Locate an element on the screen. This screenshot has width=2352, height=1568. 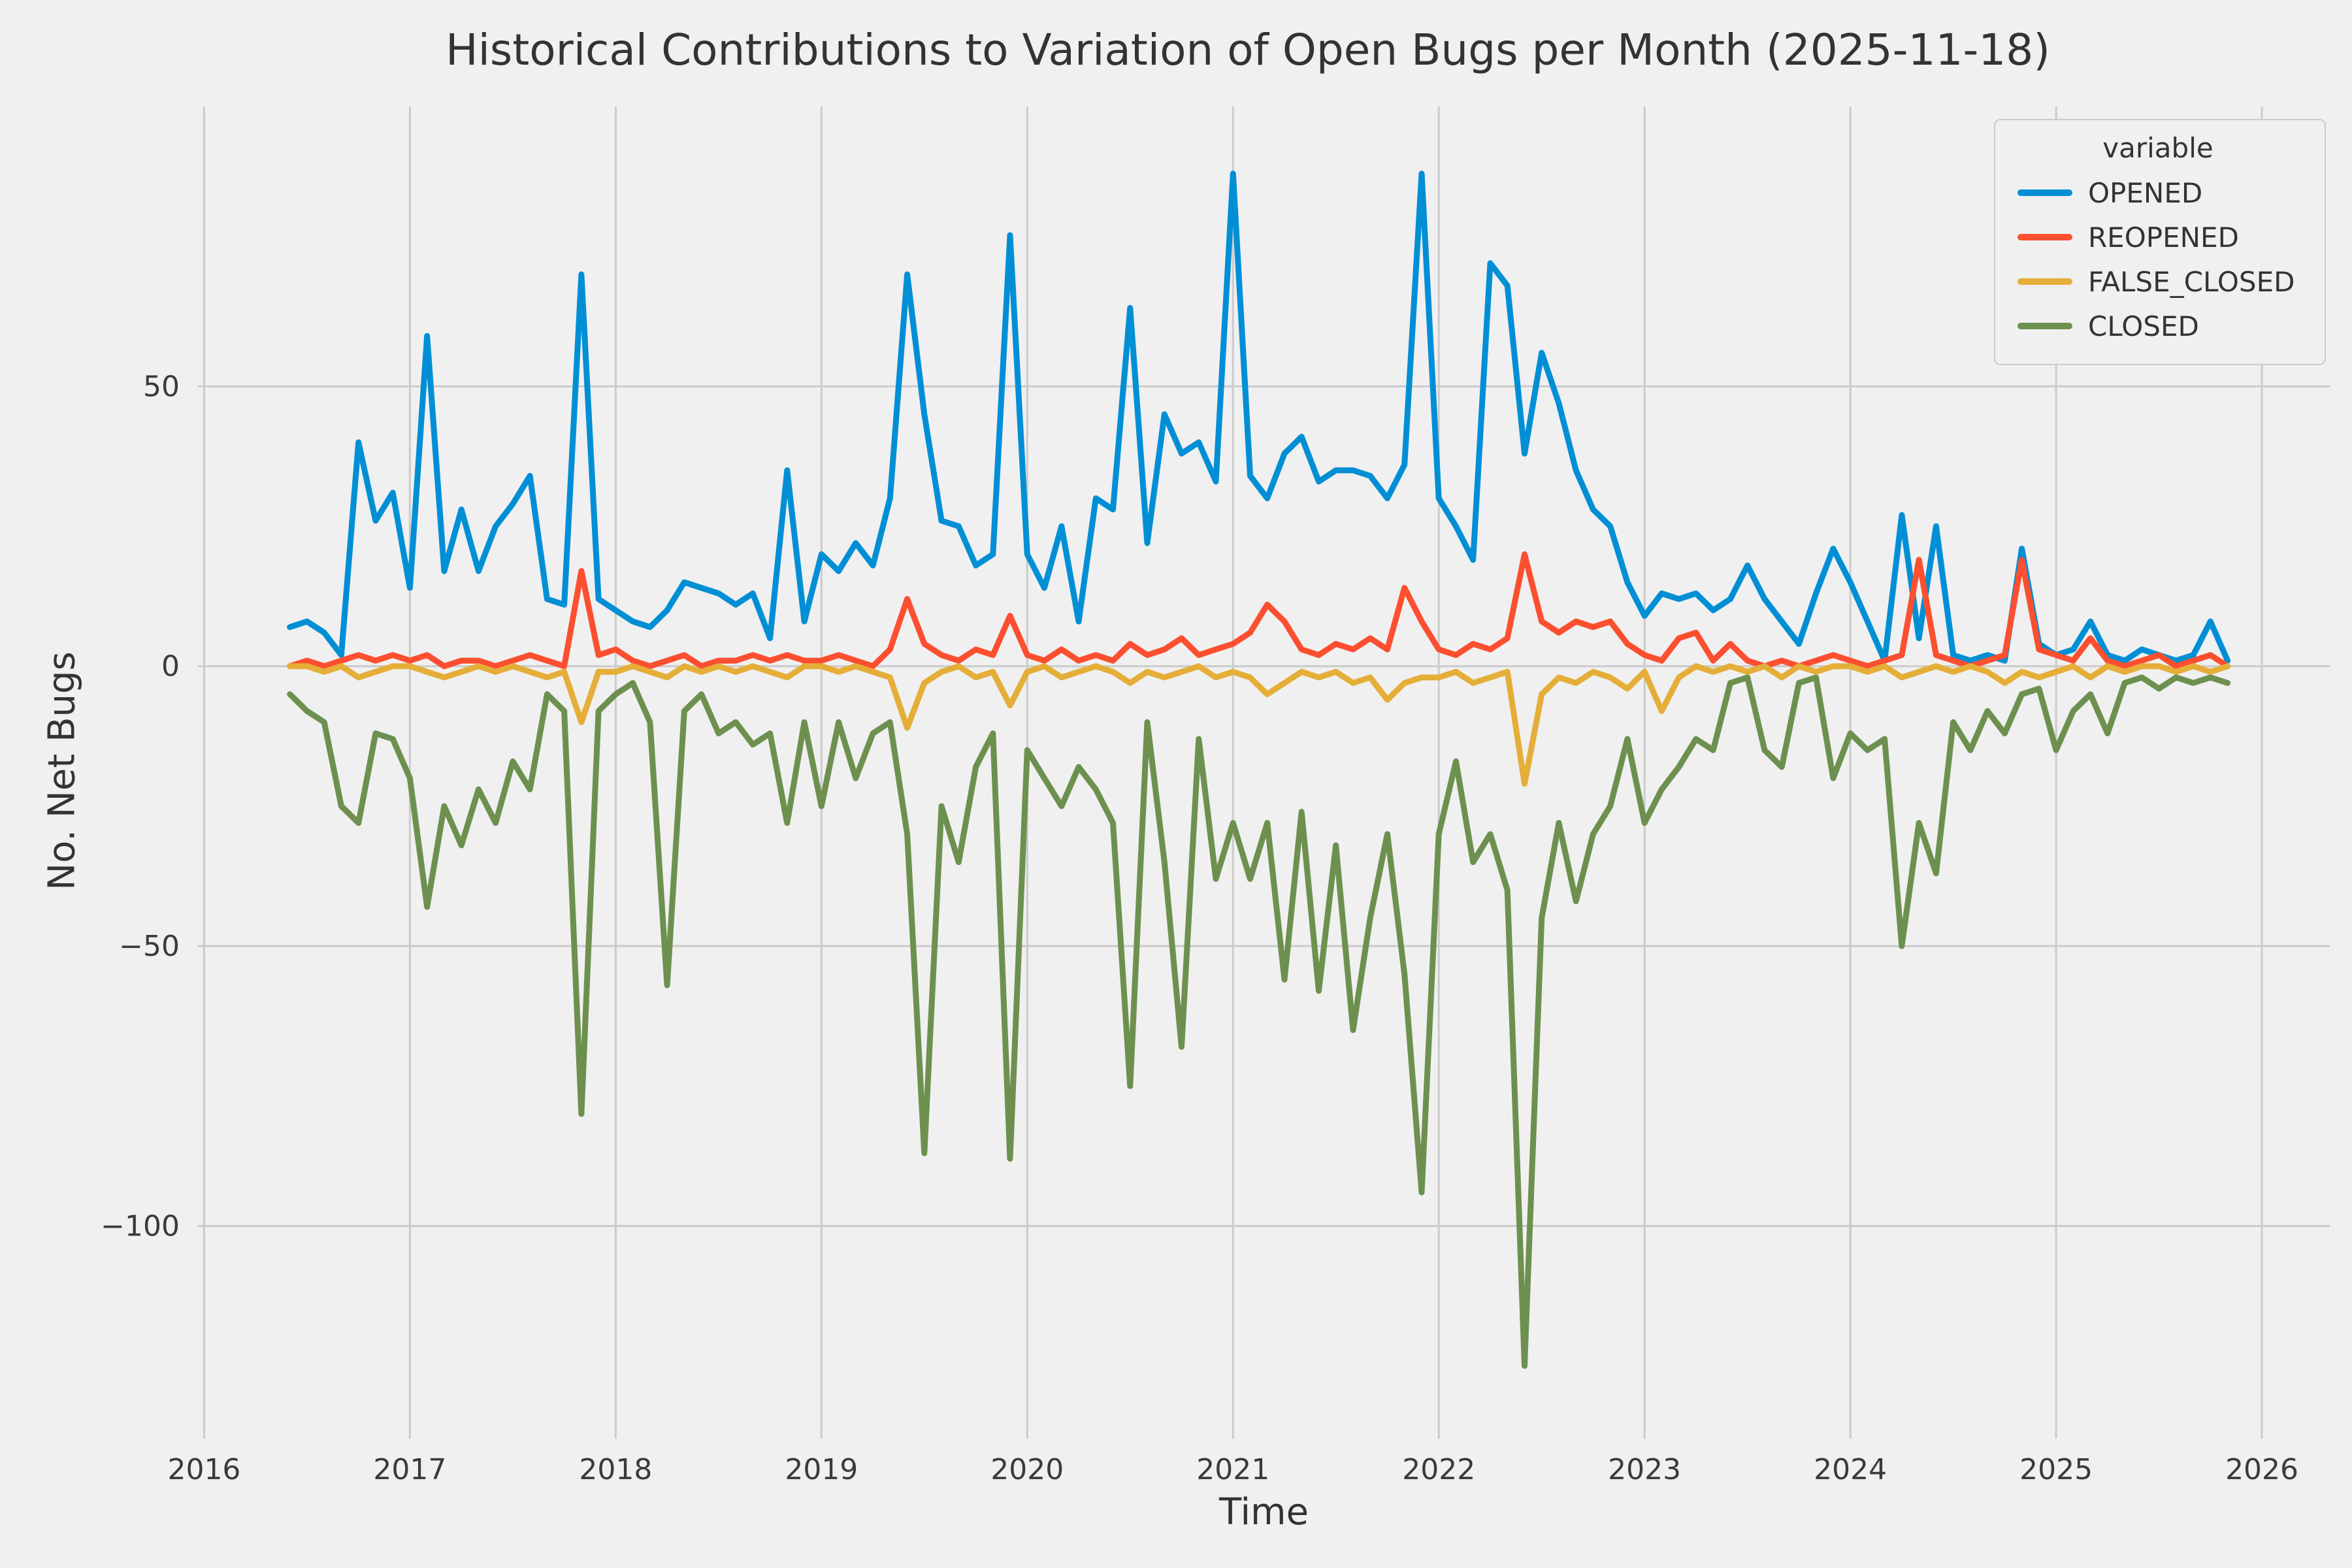
y-axis-label: No. Net Bugs is located at coordinates (62, 770).